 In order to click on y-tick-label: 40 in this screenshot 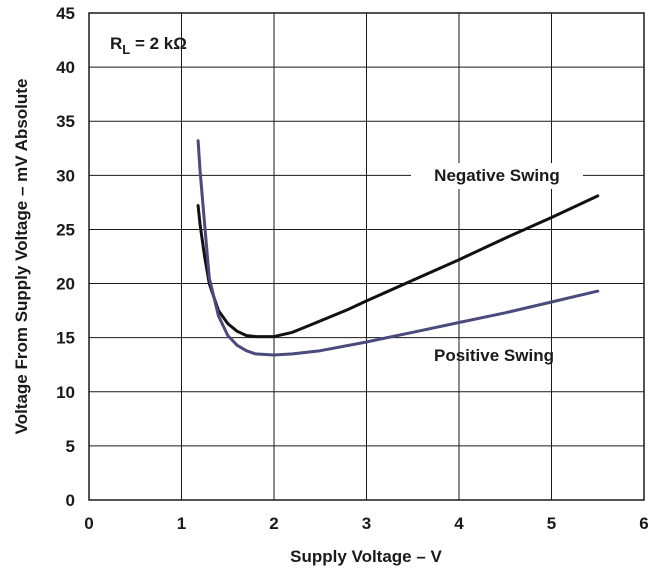, I will do `click(65, 67)`.